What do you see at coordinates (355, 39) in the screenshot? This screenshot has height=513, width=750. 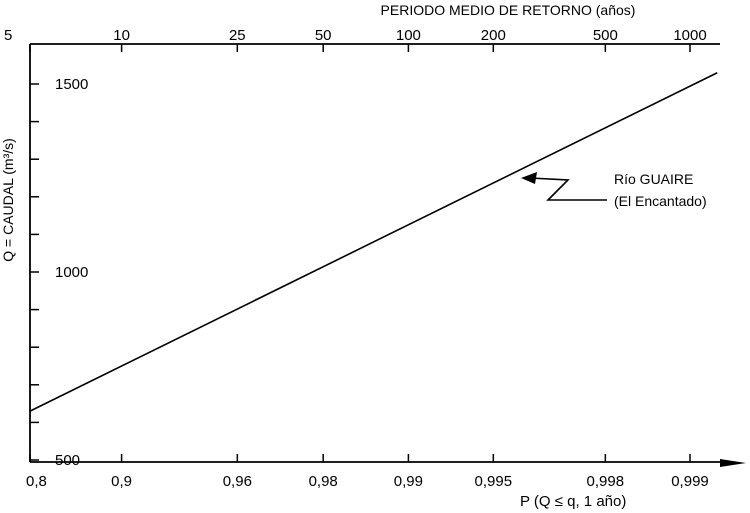 I see `top-axis-ticks: 5 10 25 50 100 200 500 1000` at bounding box center [355, 39].